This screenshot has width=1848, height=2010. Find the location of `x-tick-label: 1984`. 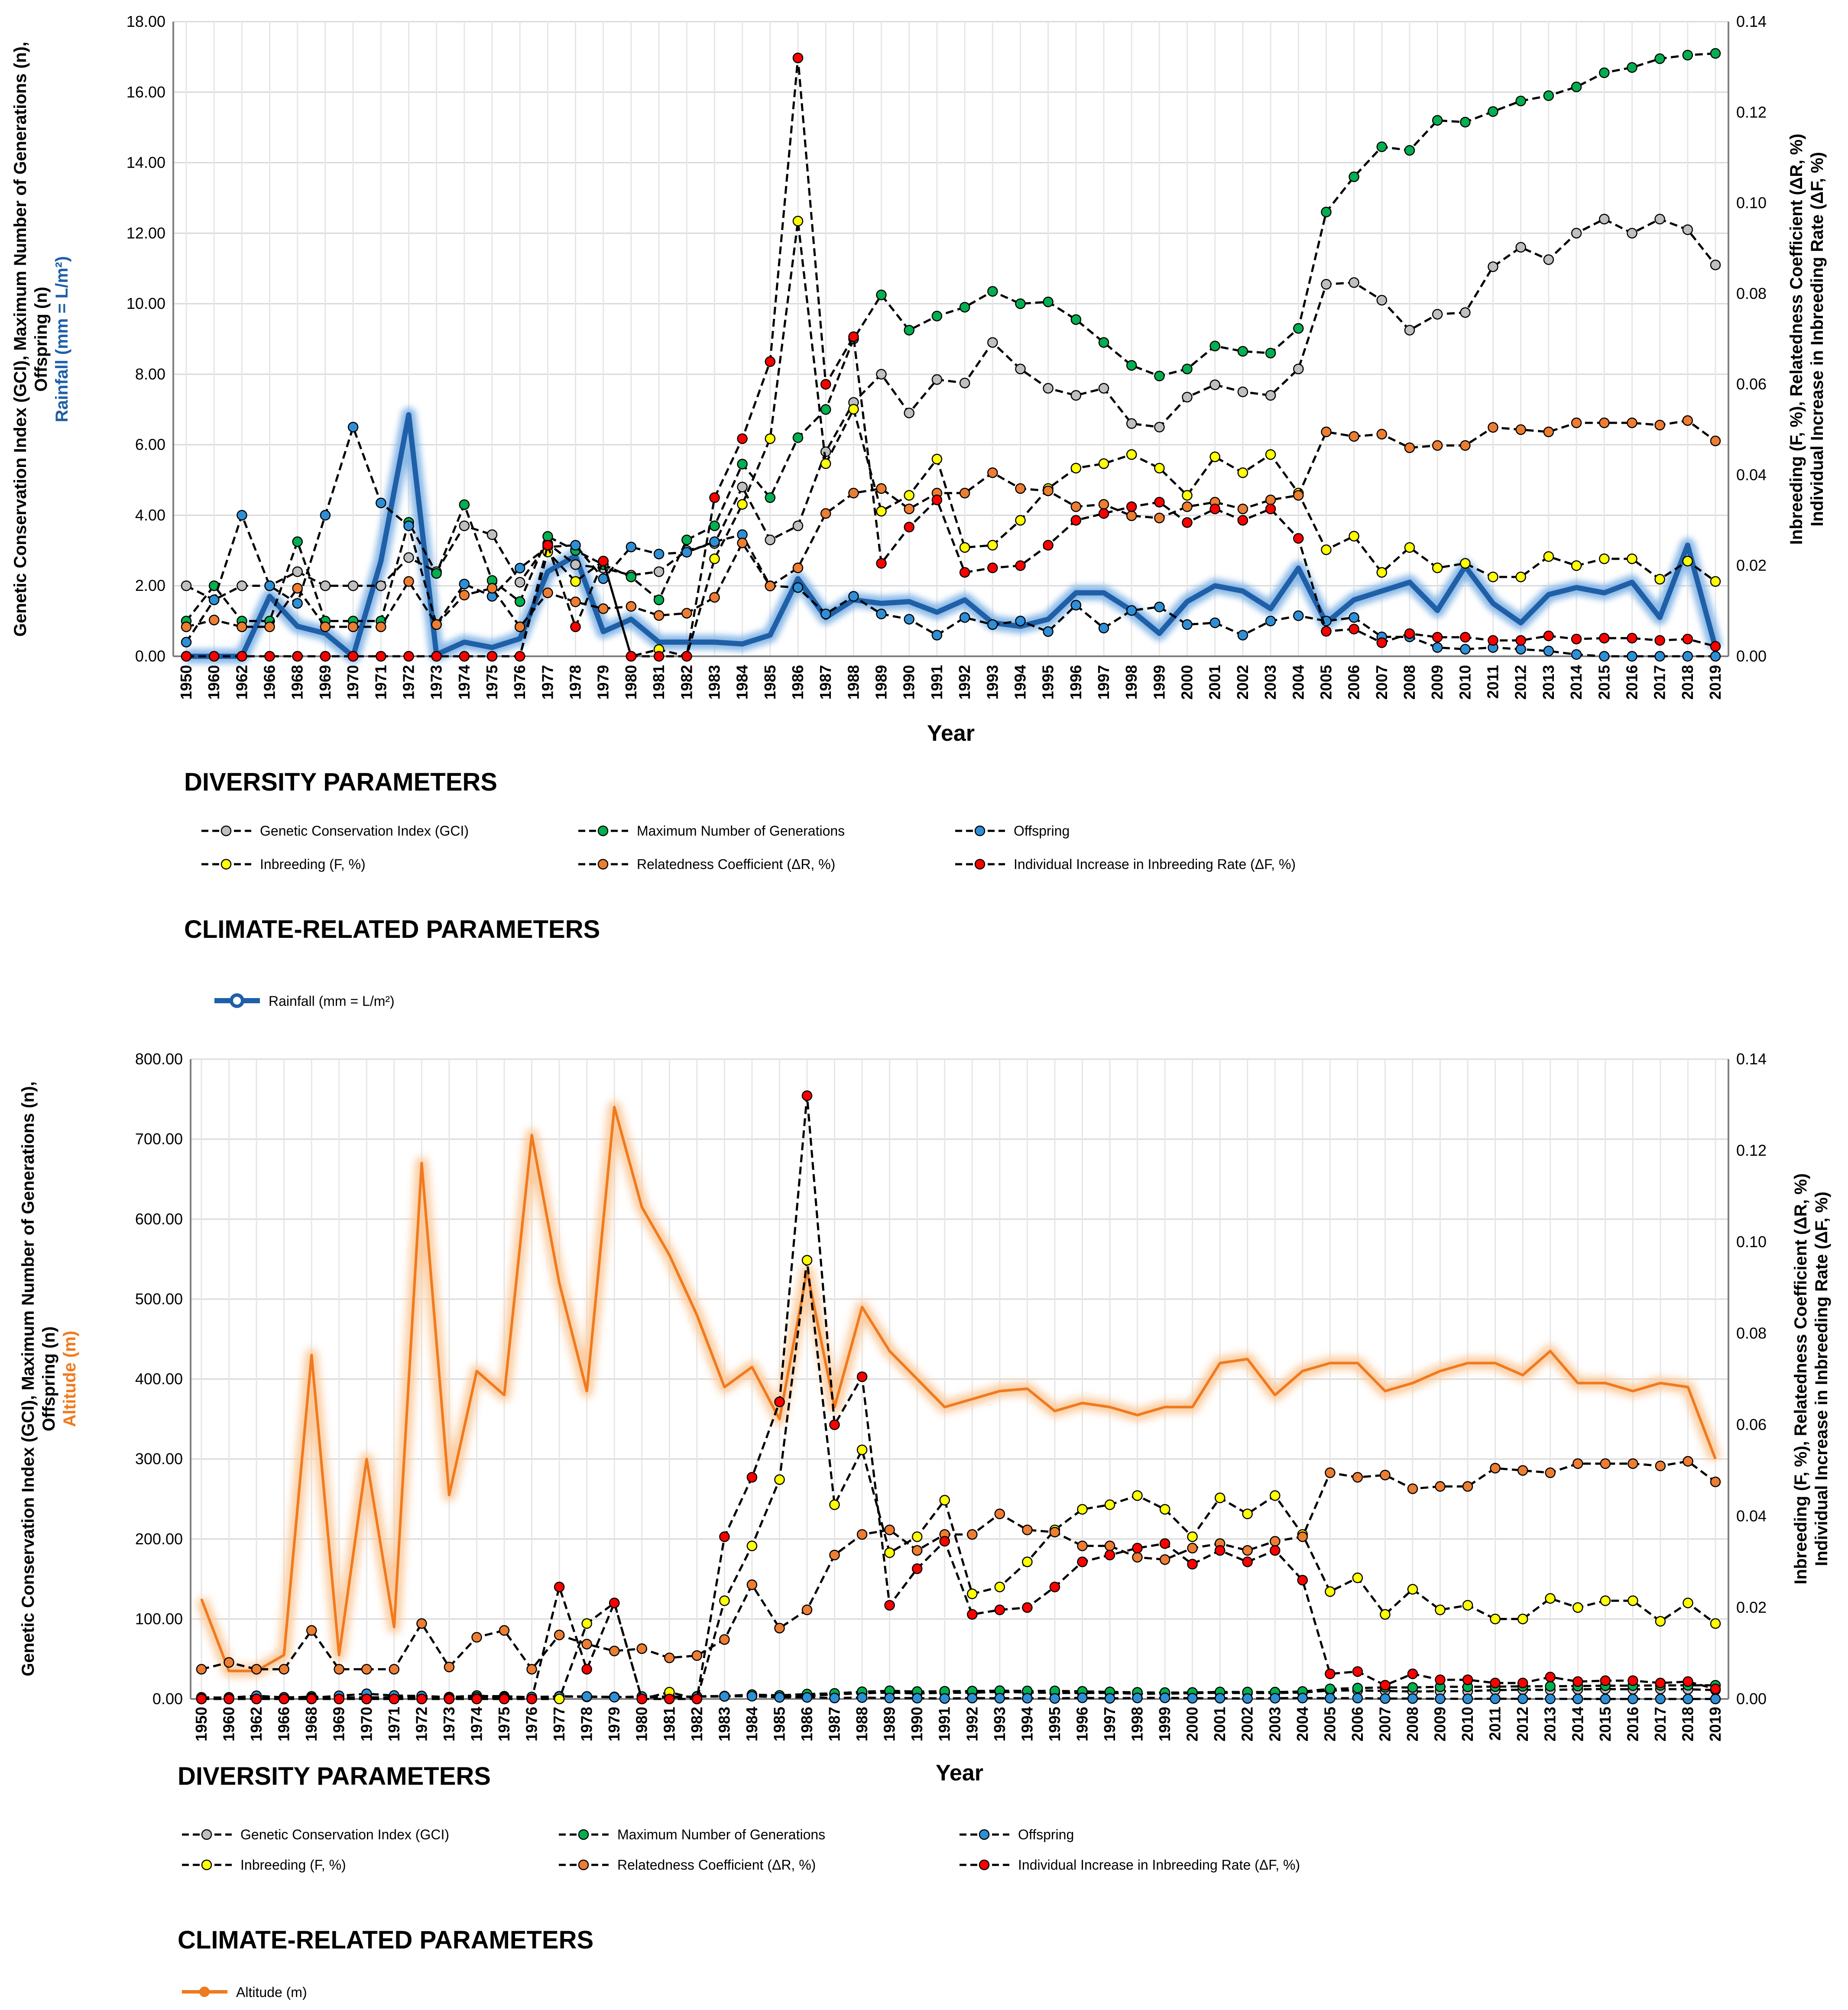

x-tick-label: 1984 is located at coordinates (742, 683).